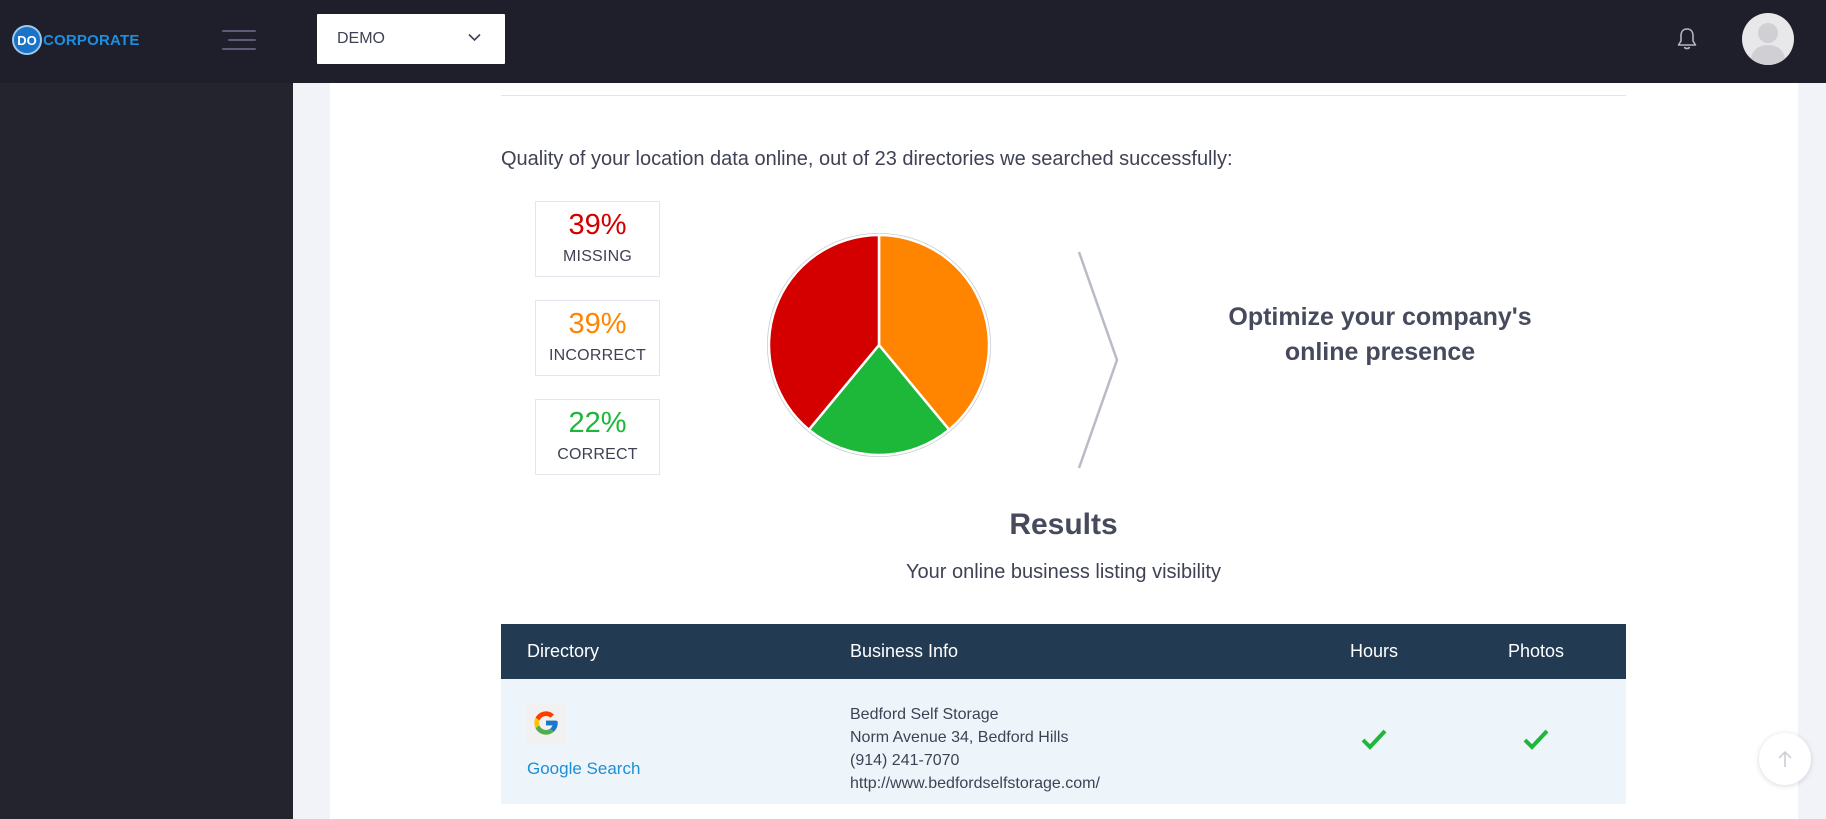 This screenshot has width=1826, height=819. I want to click on menu-toggle-icon, so click(239, 40).